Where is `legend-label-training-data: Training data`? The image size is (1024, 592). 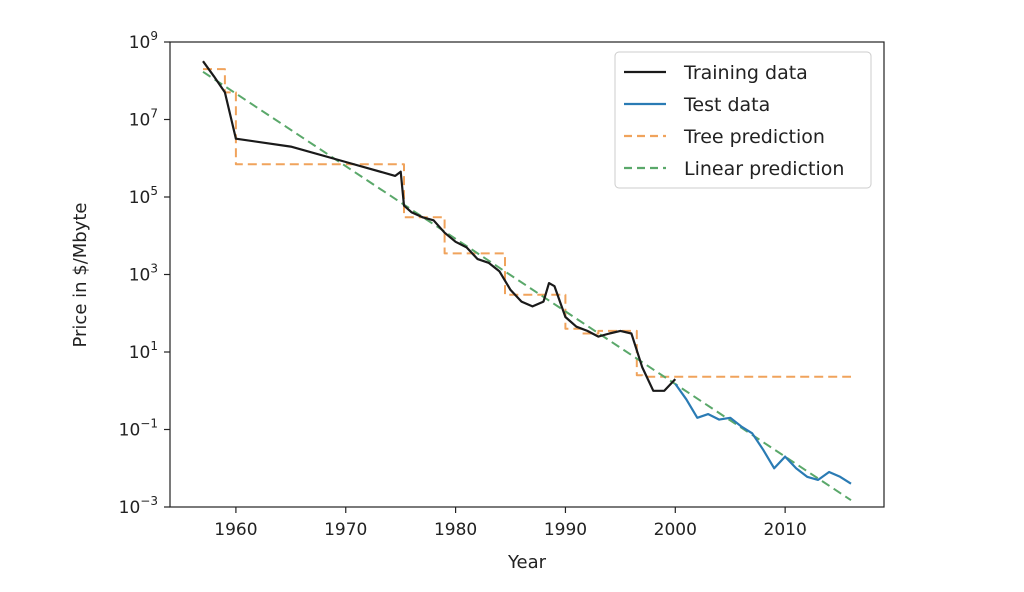 legend-label-training-data: Training data is located at coordinates (745, 73).